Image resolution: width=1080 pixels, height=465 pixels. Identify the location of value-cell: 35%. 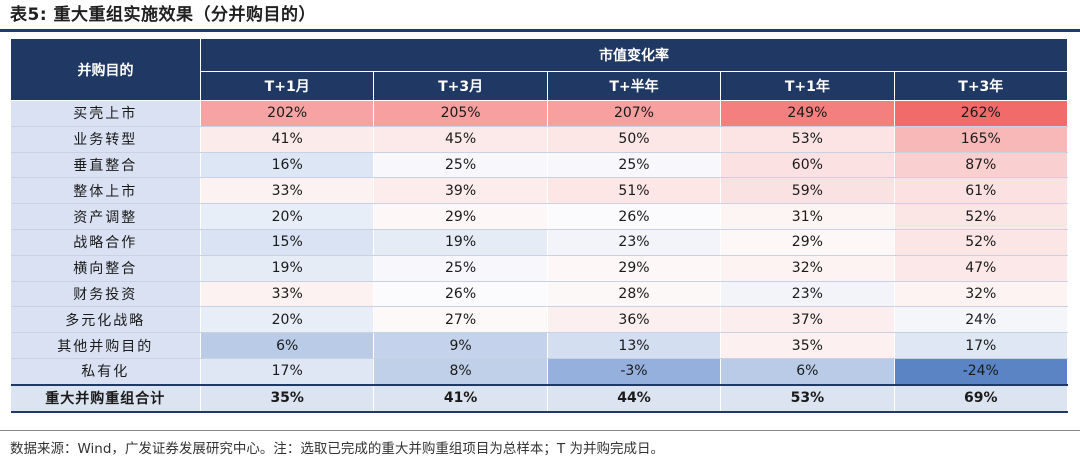
(807, 345).